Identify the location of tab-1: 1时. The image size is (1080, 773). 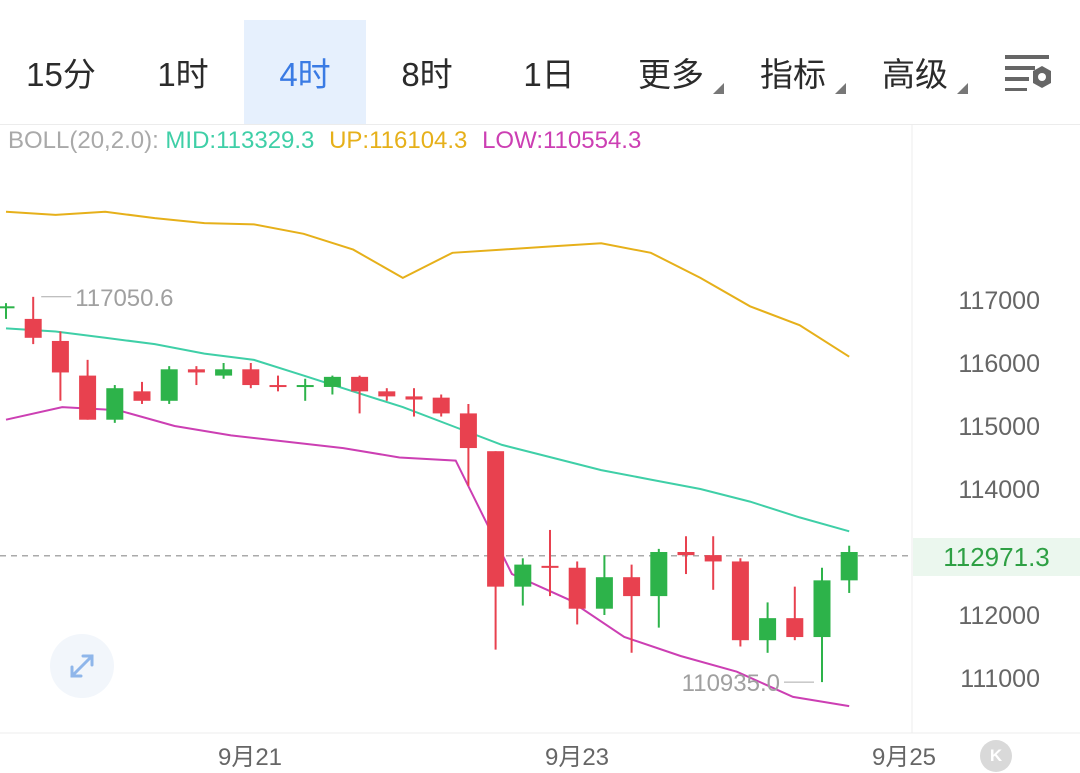
(183, 72).